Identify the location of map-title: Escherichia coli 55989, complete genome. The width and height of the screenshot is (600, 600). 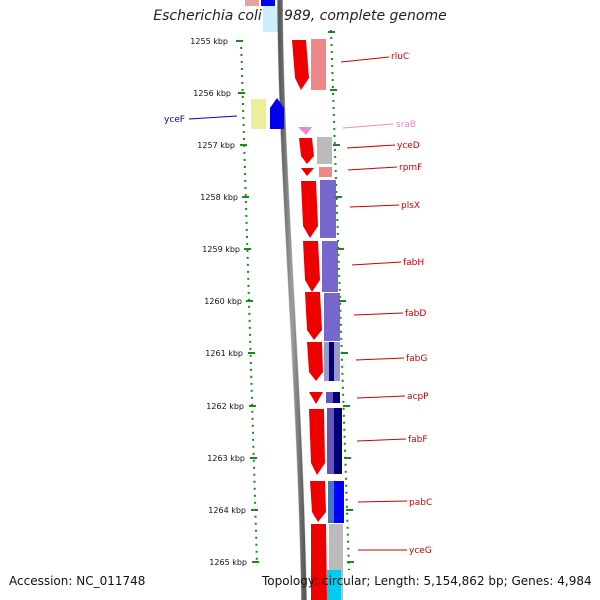
(300, 16).